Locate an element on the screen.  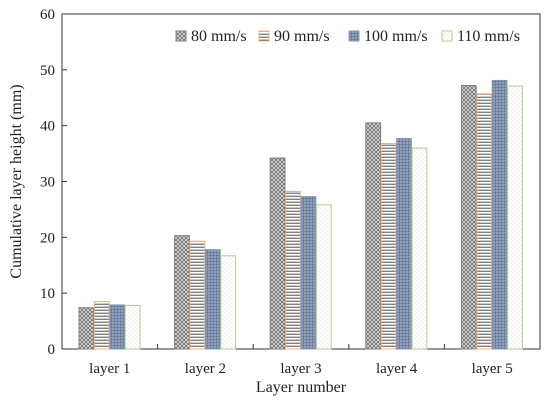
y-tick-label: 10 is located at coordinates (47, 294).